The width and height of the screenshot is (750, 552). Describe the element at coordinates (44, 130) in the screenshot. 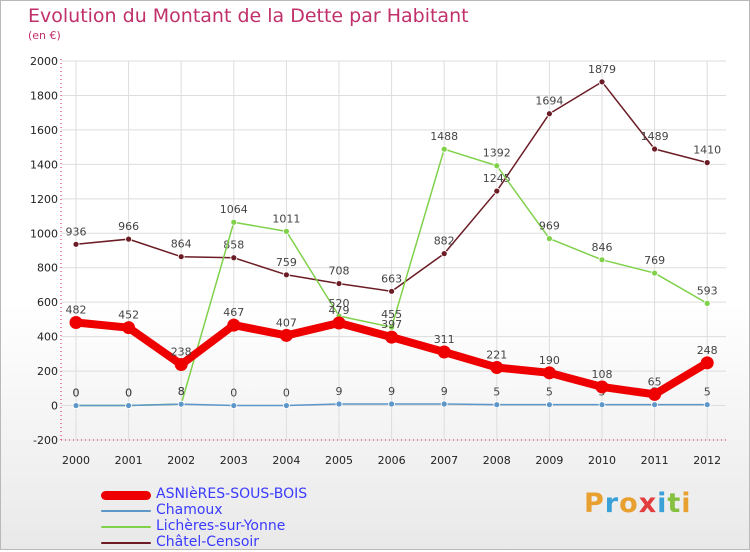

I see `y-tick-label: 1600` at that location.